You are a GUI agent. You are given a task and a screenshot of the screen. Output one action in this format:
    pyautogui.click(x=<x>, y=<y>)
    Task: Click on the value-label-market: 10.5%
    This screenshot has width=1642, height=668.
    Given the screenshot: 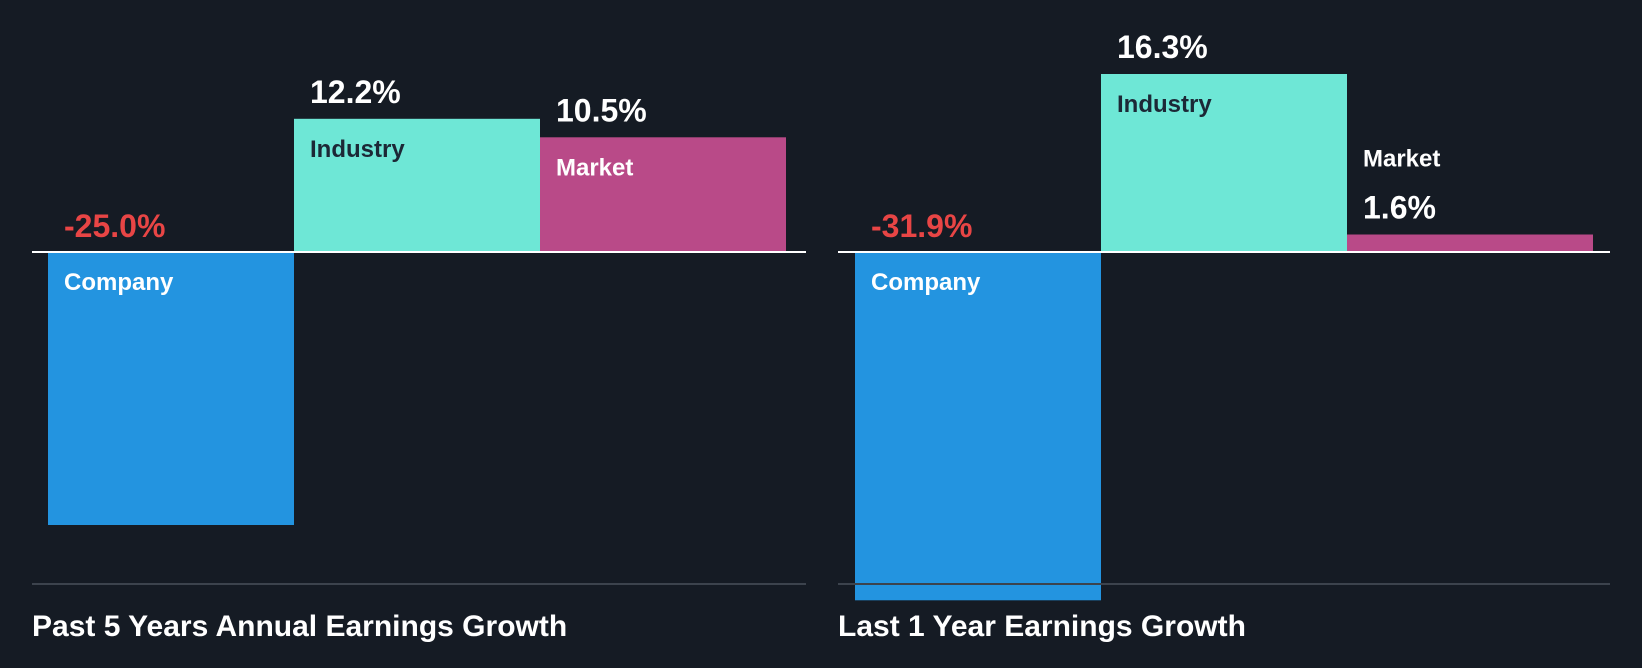 What is the action you would take?
    pyautogui.click(x=601, y=110)
    